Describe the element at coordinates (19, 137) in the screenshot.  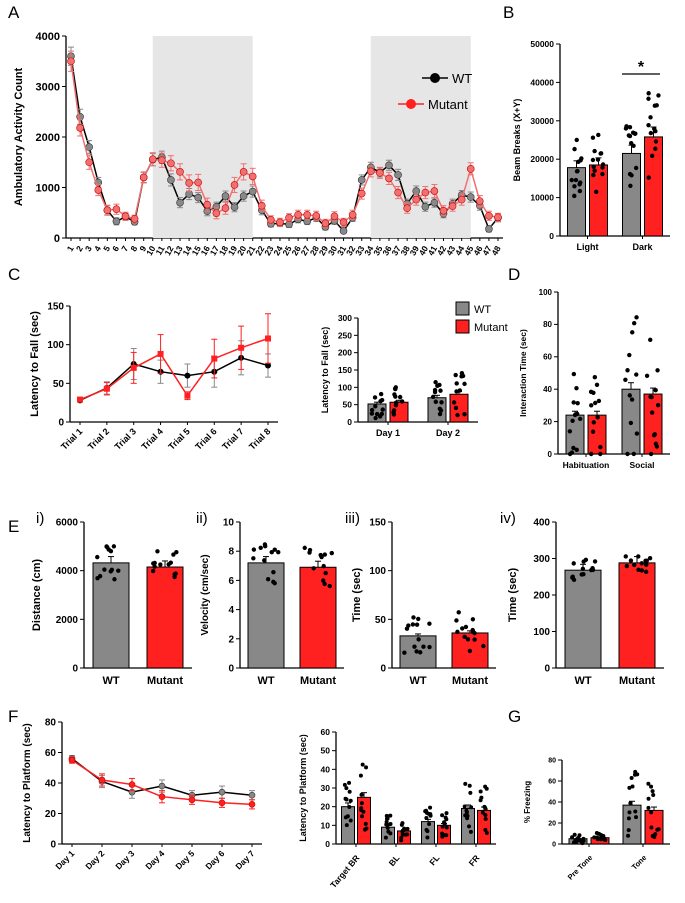
I see `y-axis-label: Ambulatory Activity Count` at that location.